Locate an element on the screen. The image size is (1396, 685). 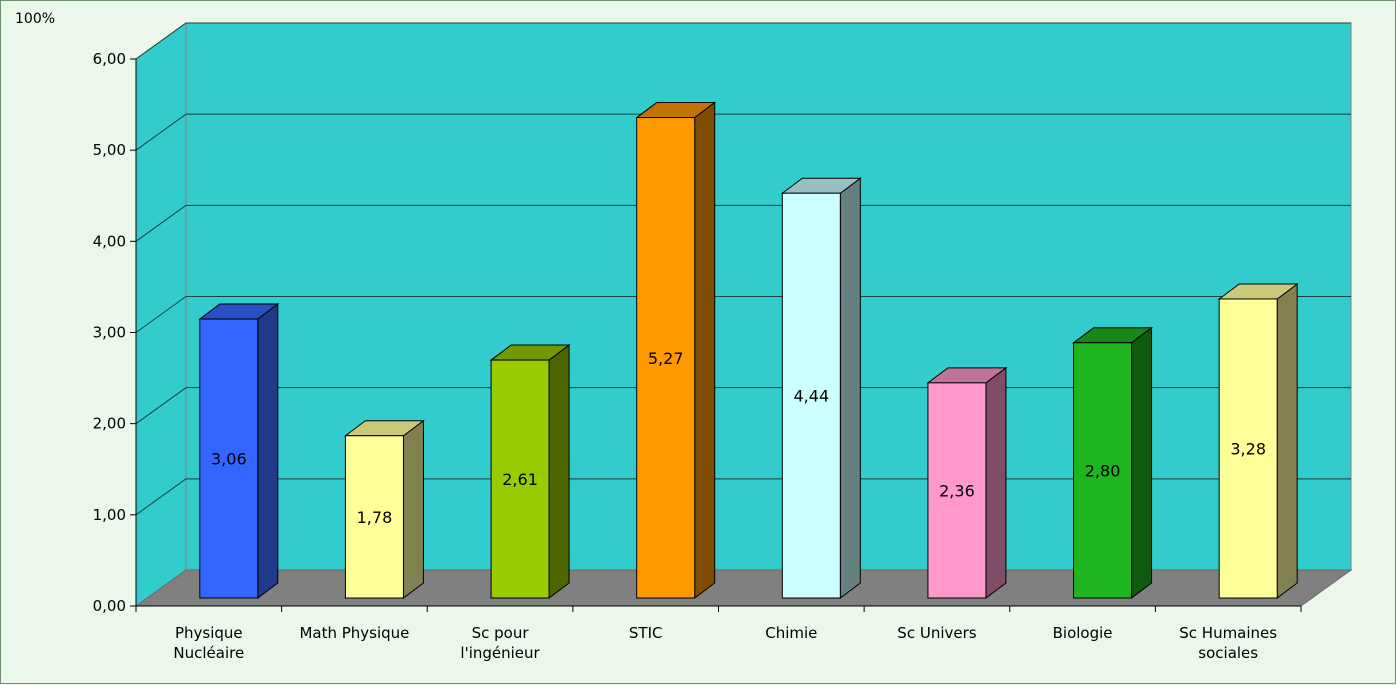
bar-6: 2,36 is located at coordinates (967, 482).